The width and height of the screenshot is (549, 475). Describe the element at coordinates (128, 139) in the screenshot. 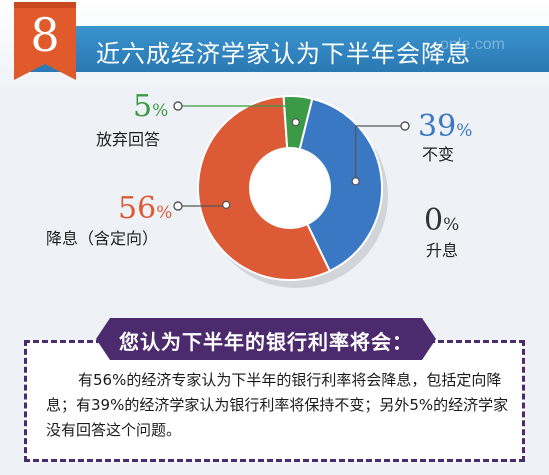

I see `category-label-3: 放弃回答` at that location.